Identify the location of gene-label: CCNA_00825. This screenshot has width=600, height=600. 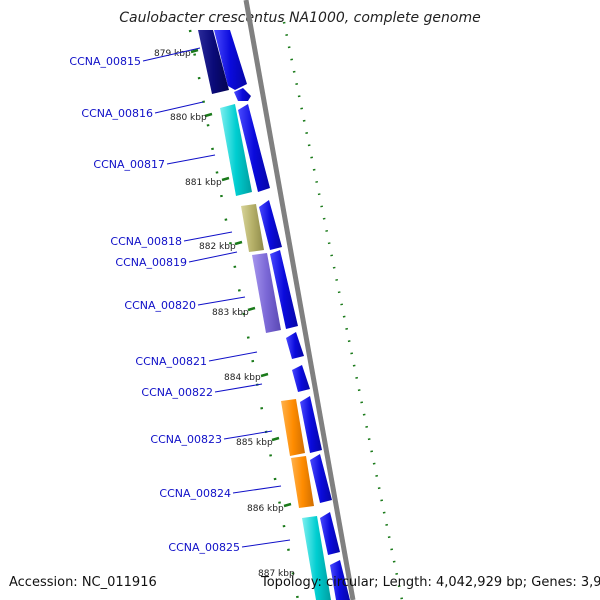
(204, 547).